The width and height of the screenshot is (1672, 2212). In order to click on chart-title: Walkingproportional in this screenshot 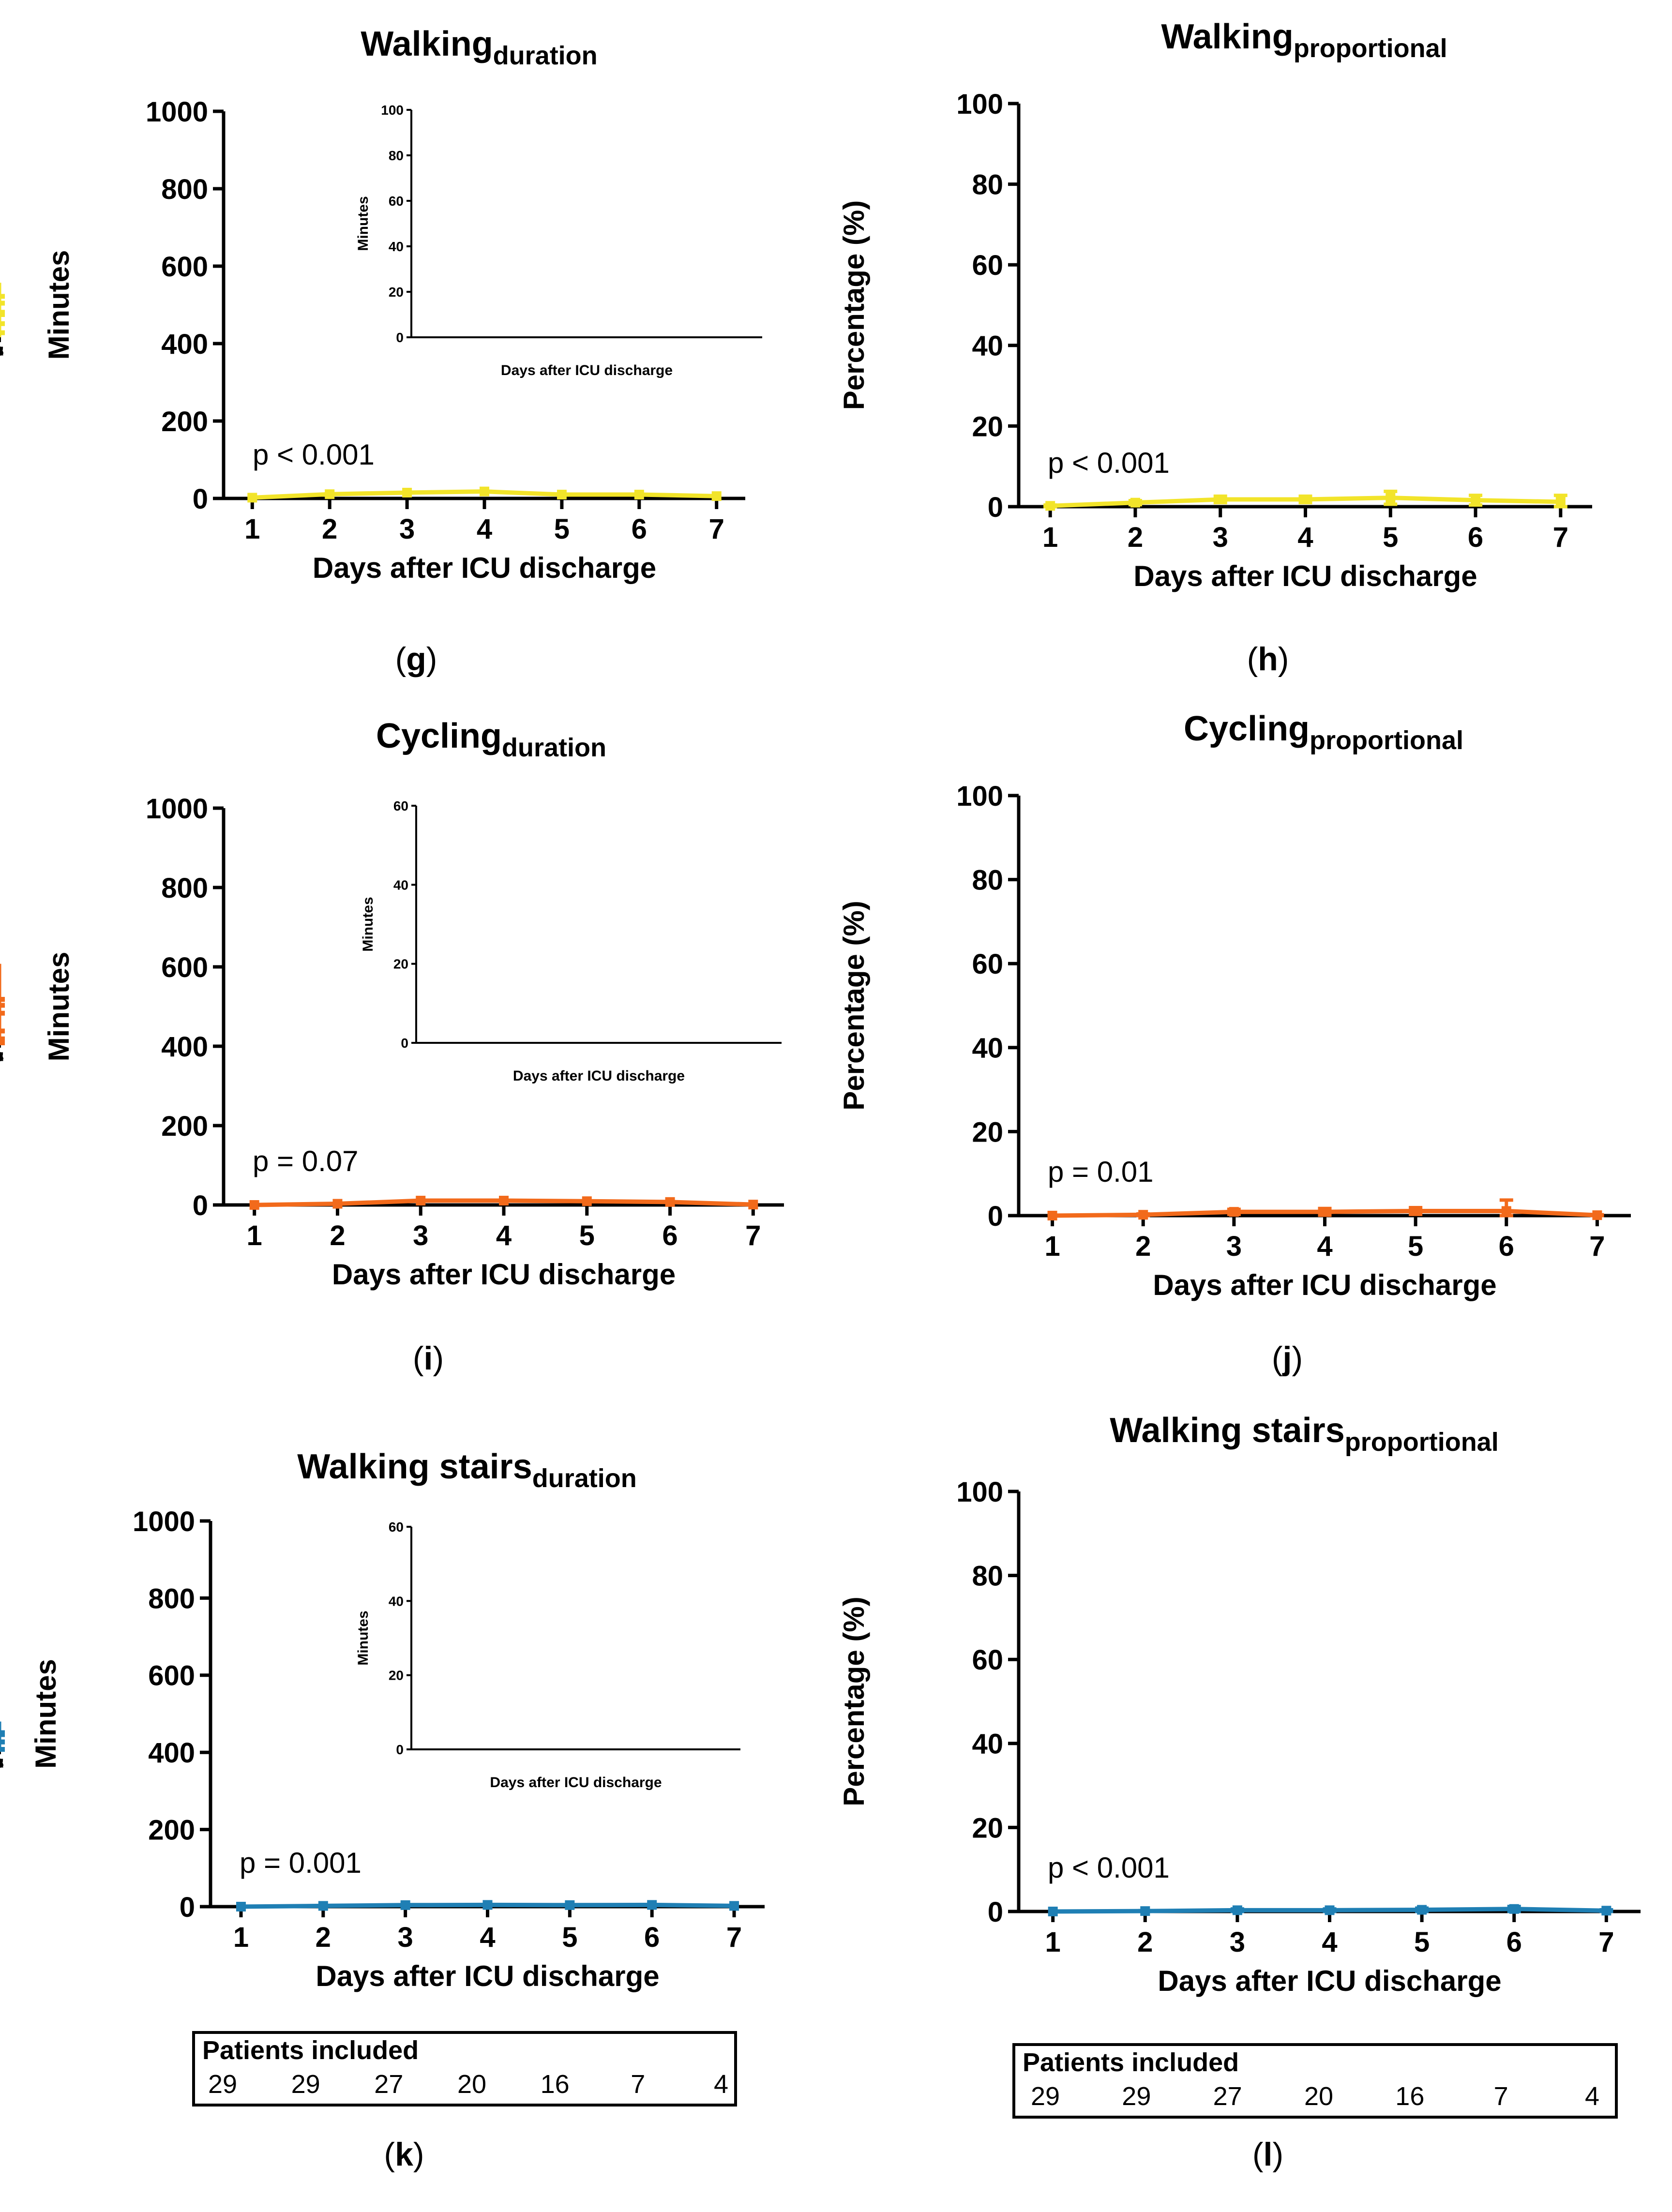, I will do `click(1304, 40)`.